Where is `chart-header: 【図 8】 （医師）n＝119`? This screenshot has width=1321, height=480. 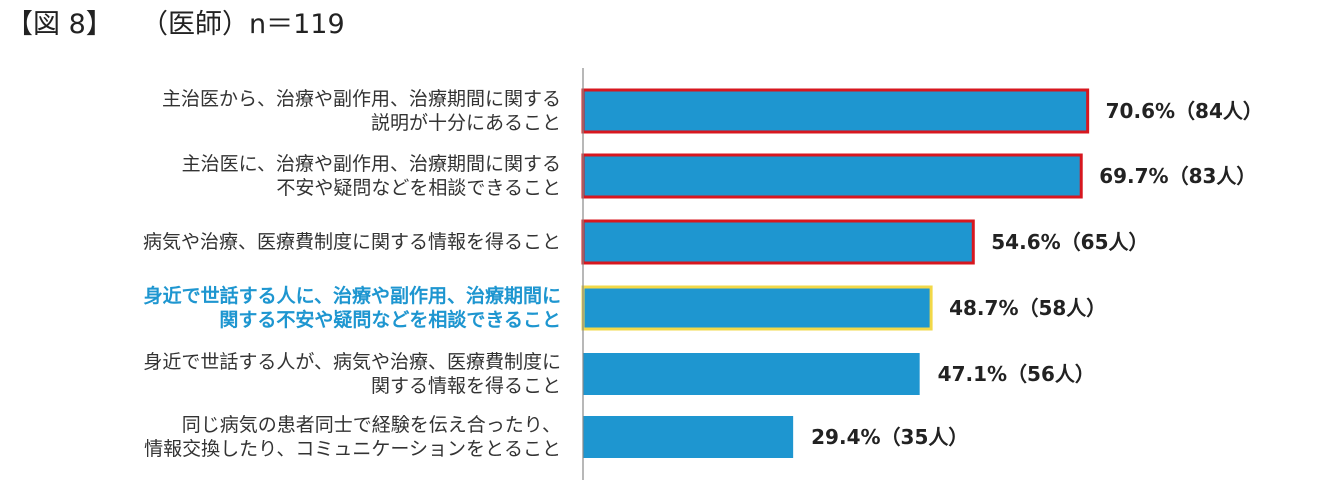
chart-header: 【図 8】 （医師）n＝119 is located at coordinates (175, 25).